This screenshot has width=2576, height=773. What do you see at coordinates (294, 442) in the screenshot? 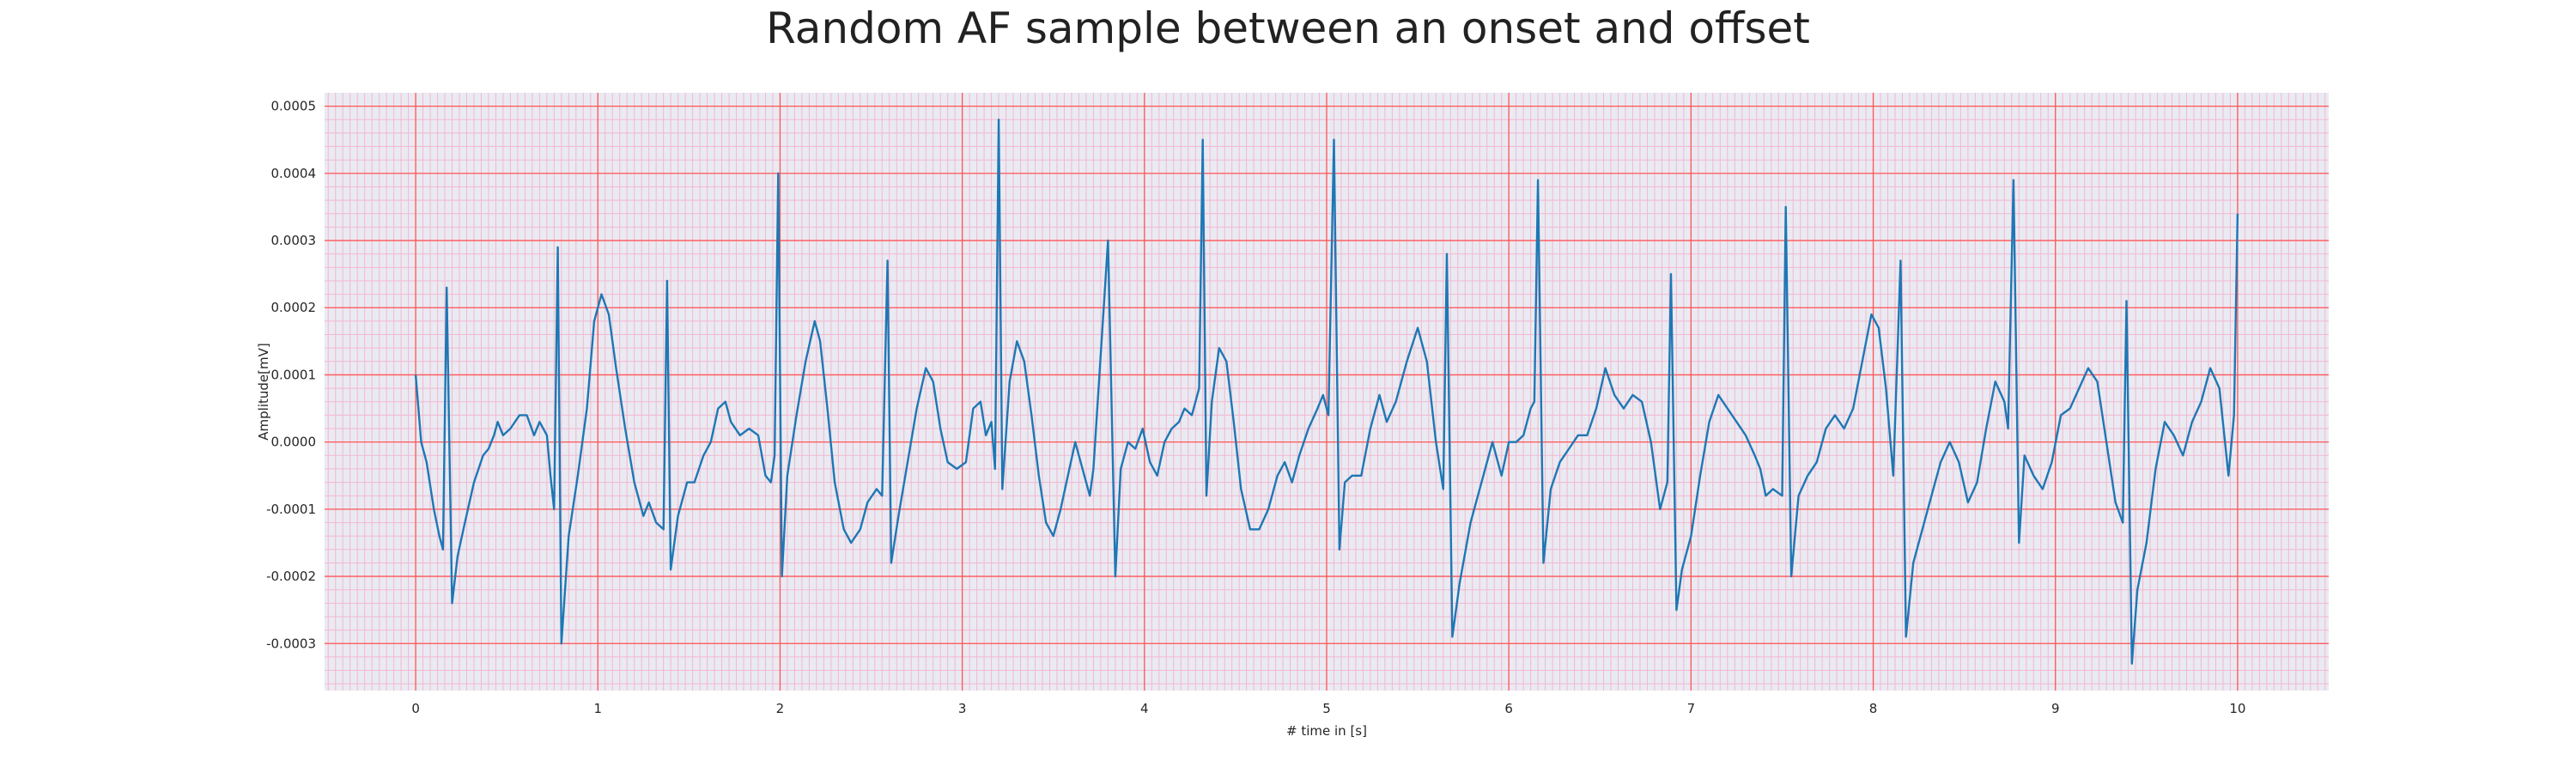
I see `y-tick-label: 0.0000` at bounding box center [294, 442].